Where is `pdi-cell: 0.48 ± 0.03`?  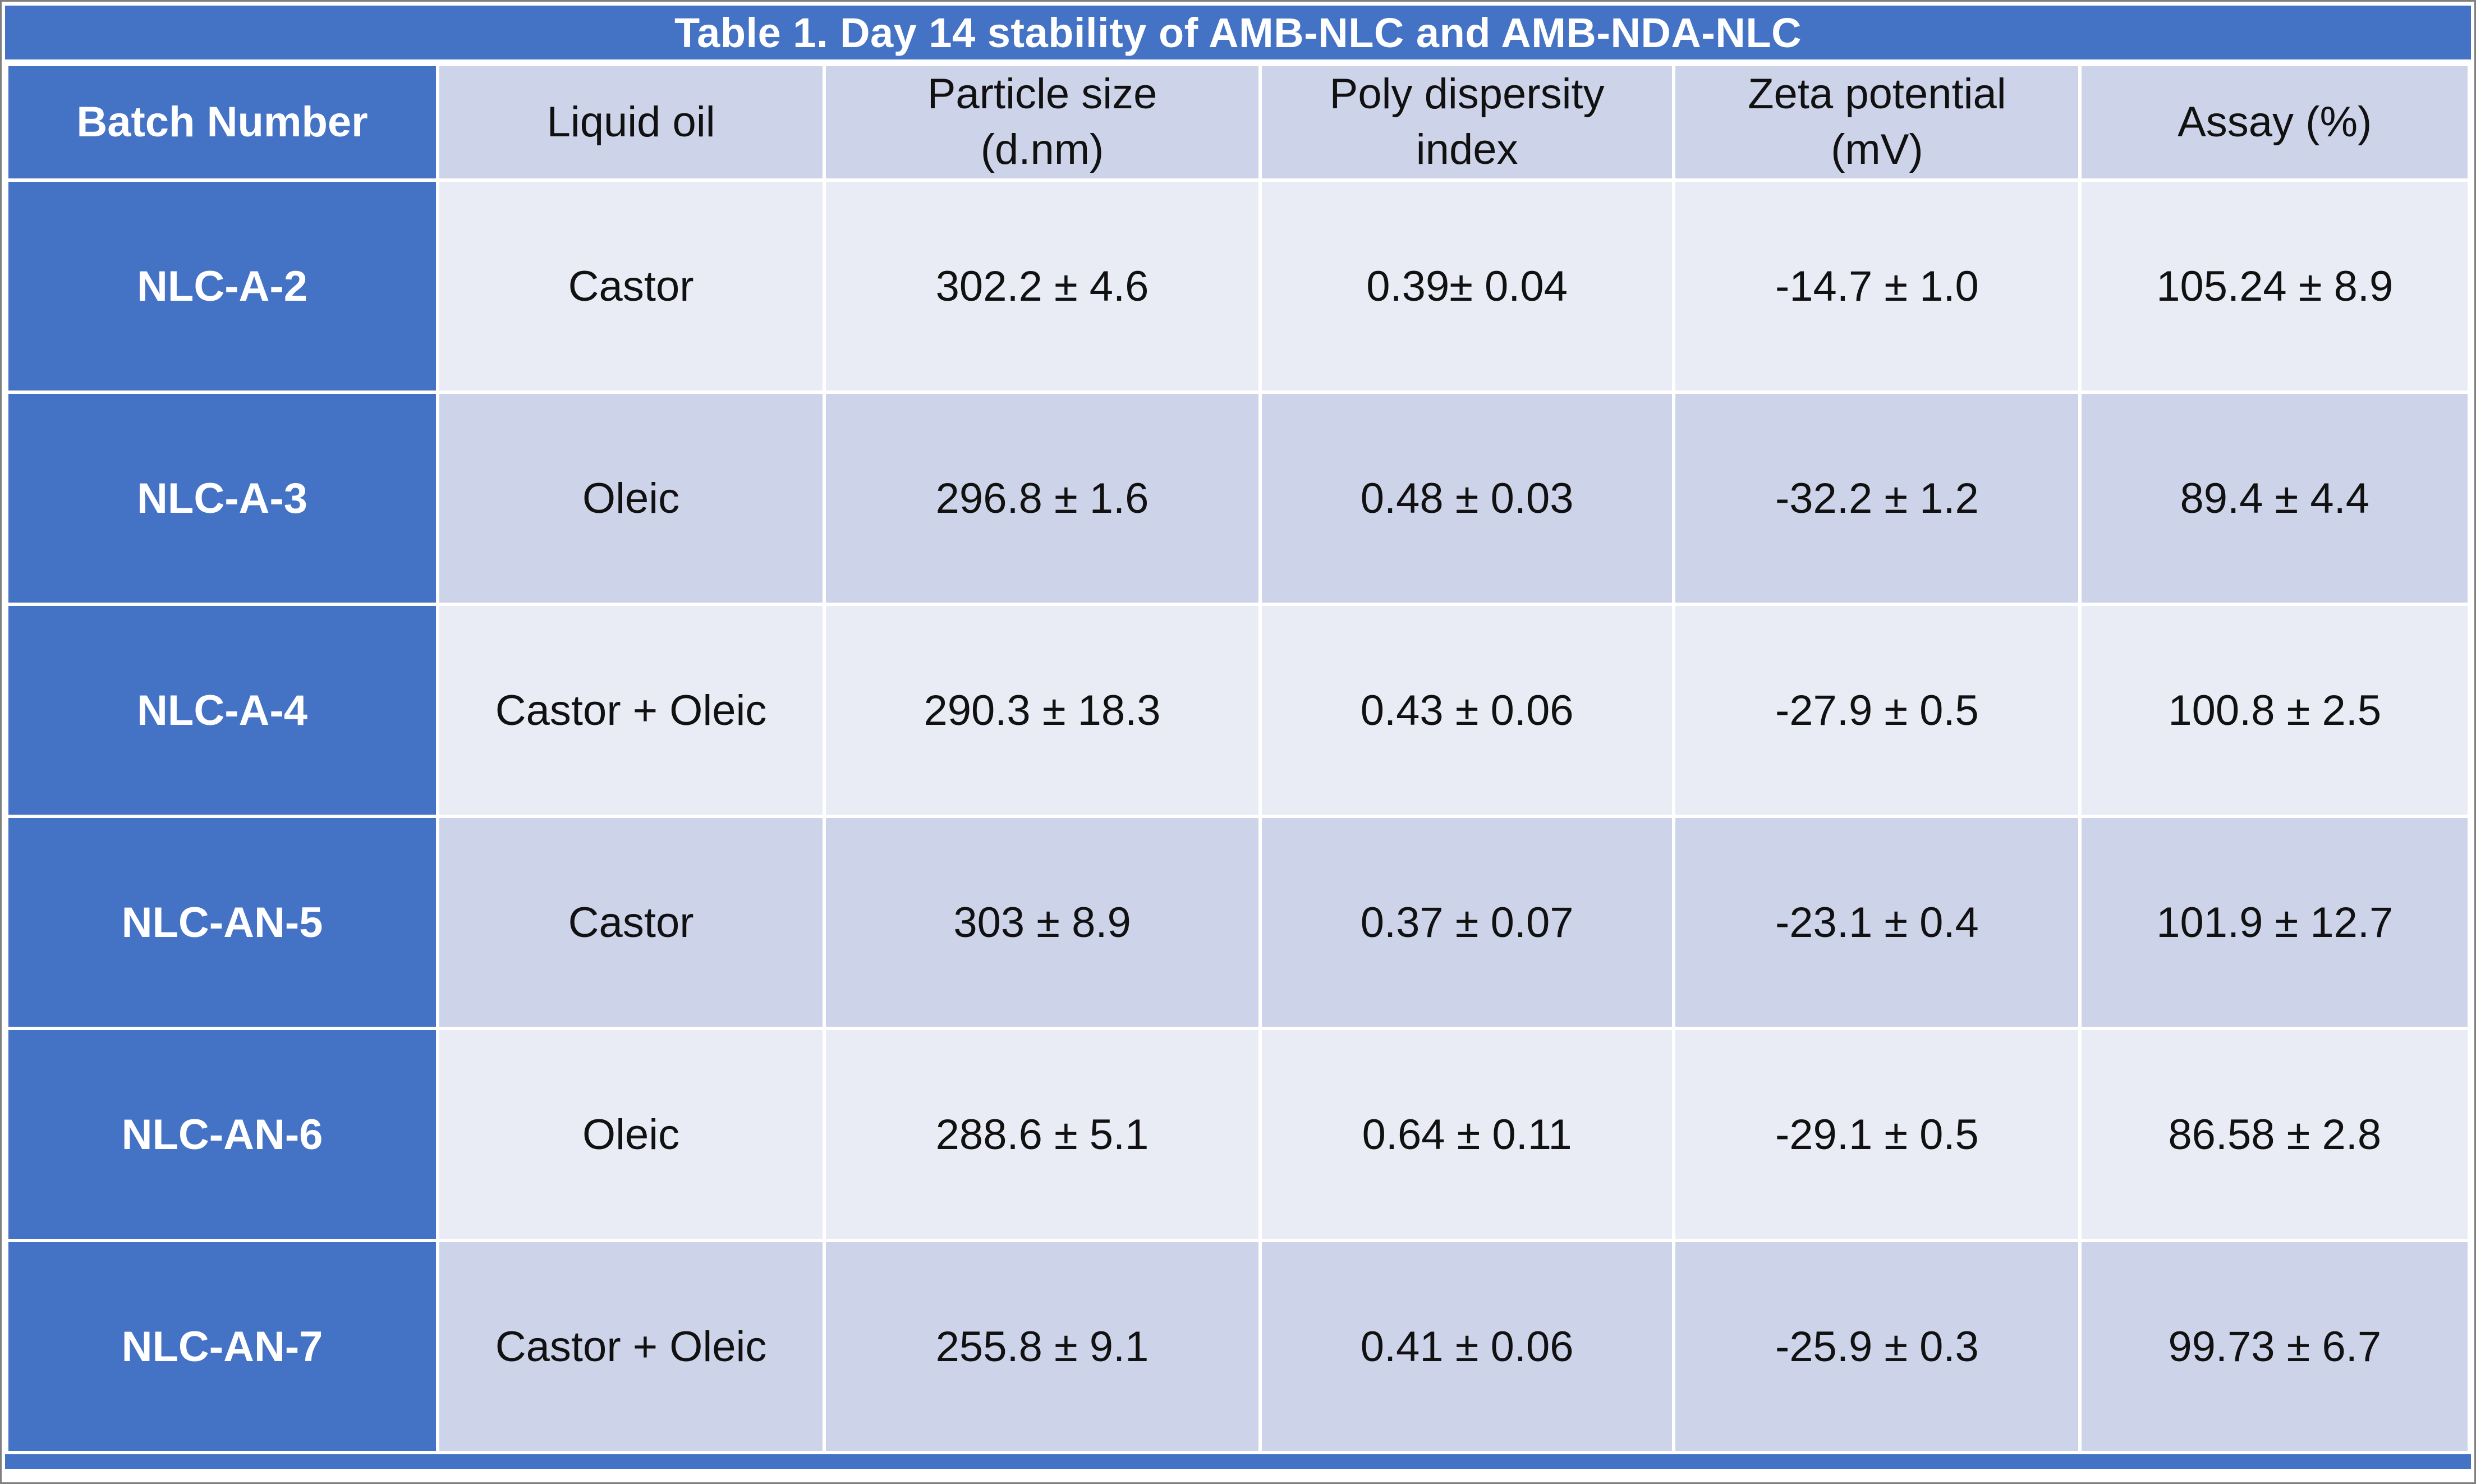
pdi-cell: 0.48 ± 0.03 is located at coordinates (1467, 498).